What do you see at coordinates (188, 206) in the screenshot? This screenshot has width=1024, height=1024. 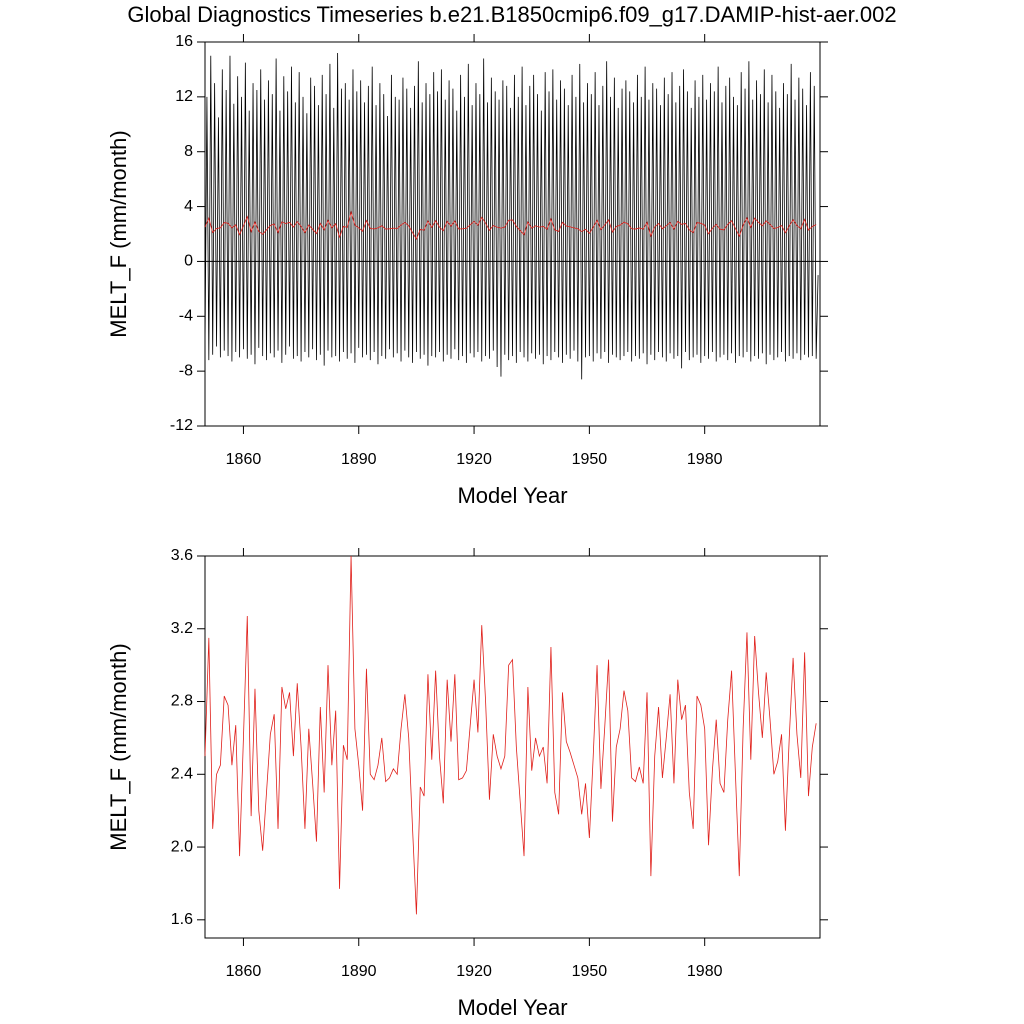 I see `y-tick-label: 4` at bounding box center [188, 206].